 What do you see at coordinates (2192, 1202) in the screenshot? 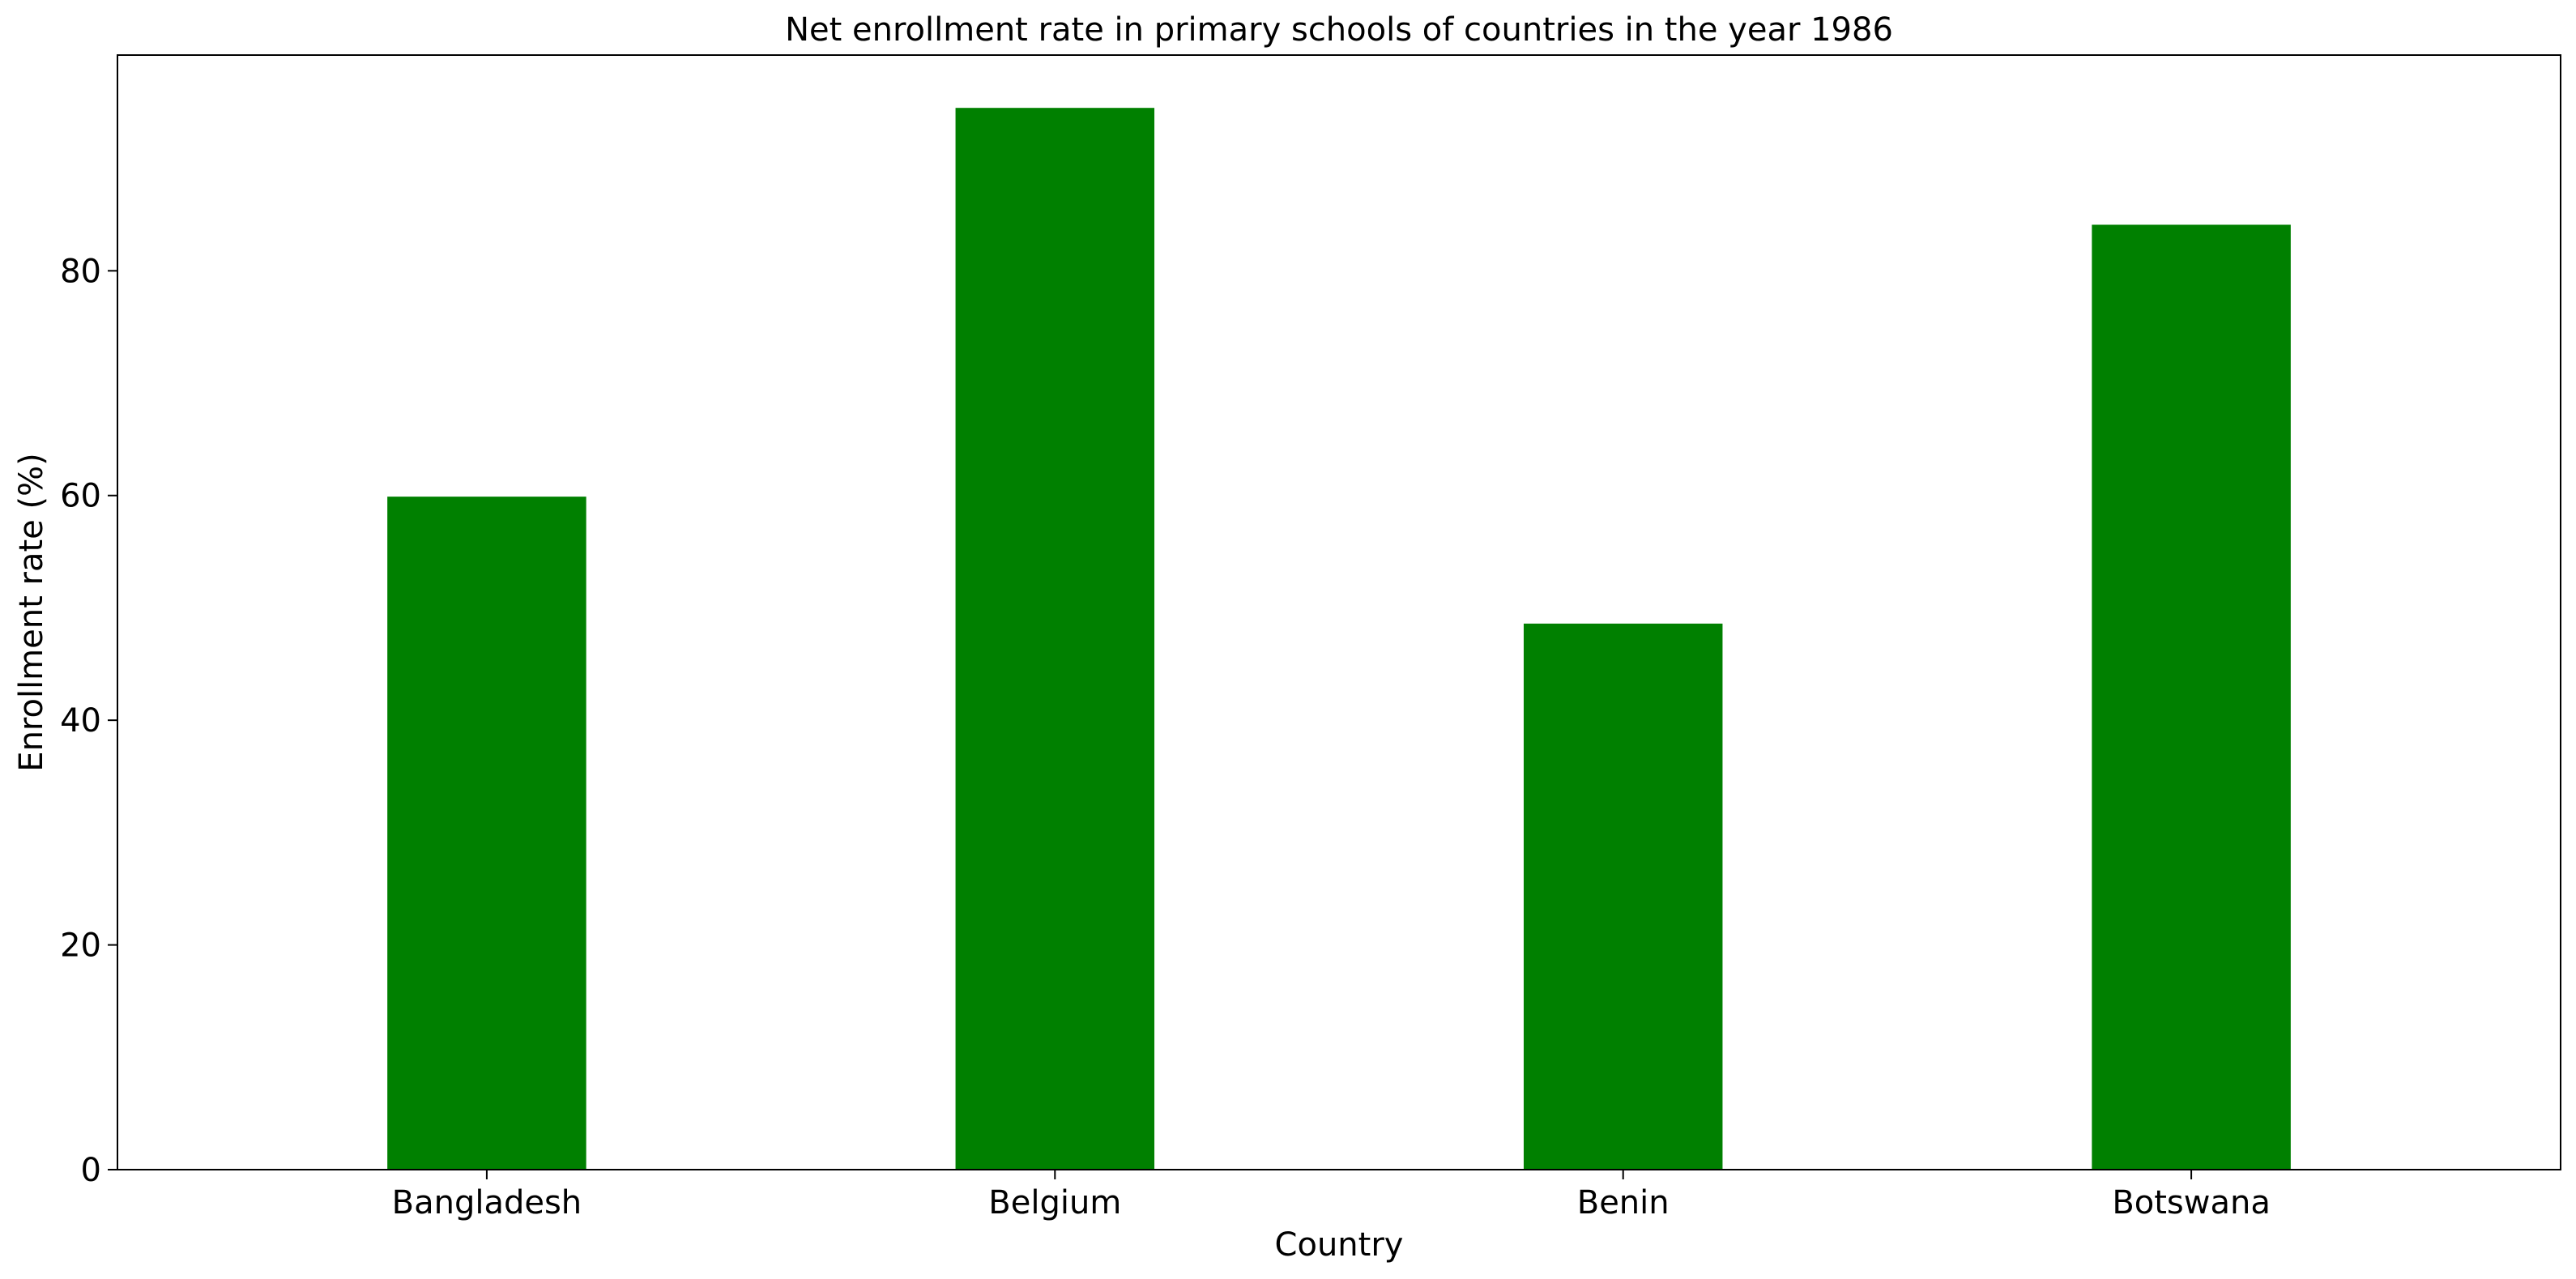
I see `x-tick-label: Botswana` at bounding box center [2192, 1202].